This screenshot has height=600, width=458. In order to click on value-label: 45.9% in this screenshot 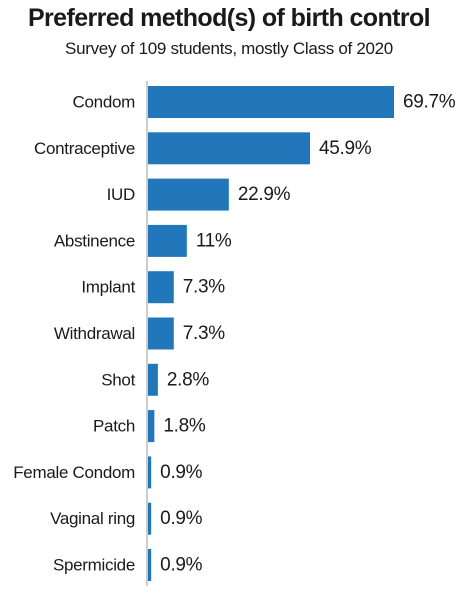, I will do `click(345, 148)`.